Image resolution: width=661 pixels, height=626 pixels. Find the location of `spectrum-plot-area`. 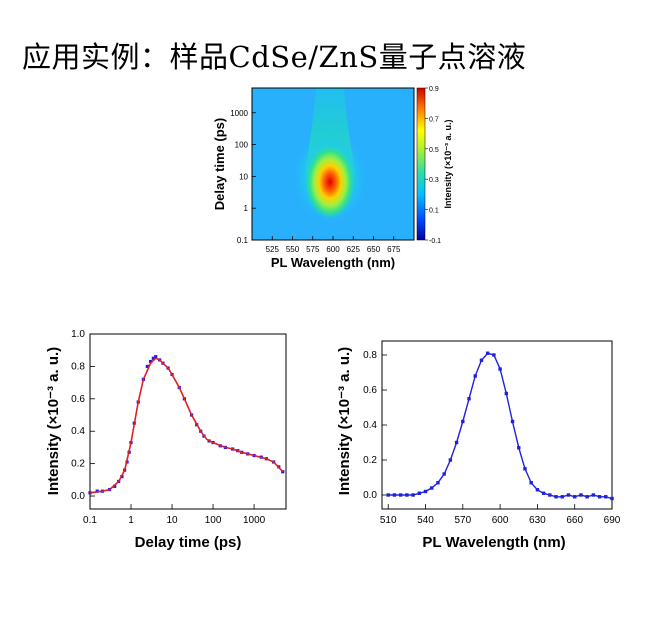

spectrum-plot-area is located at coordinates (497, 425).